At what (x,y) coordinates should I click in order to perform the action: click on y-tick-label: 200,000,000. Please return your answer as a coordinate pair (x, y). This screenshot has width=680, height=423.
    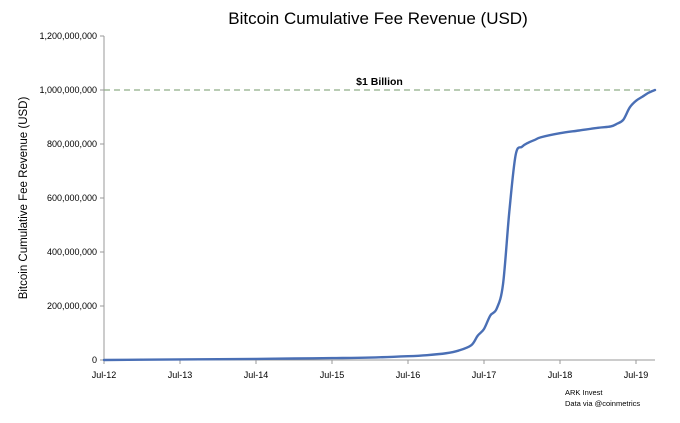
    Looking at the image, I should click on (72, 306).